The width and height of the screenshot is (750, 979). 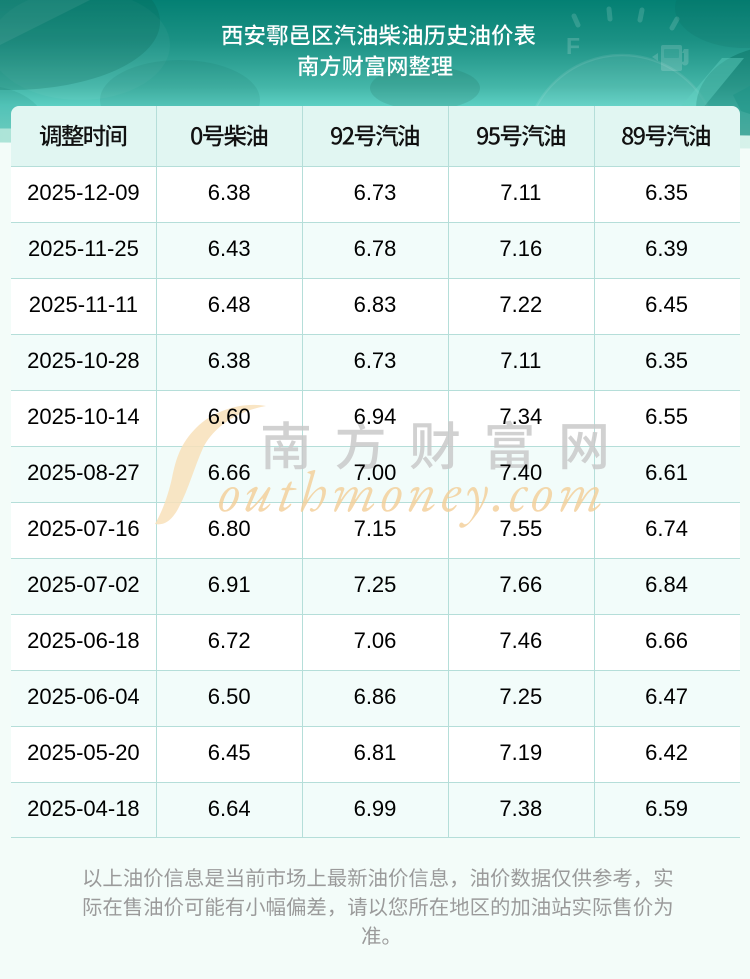 I want to click on svg-text: F, so click(x=573, y=46).